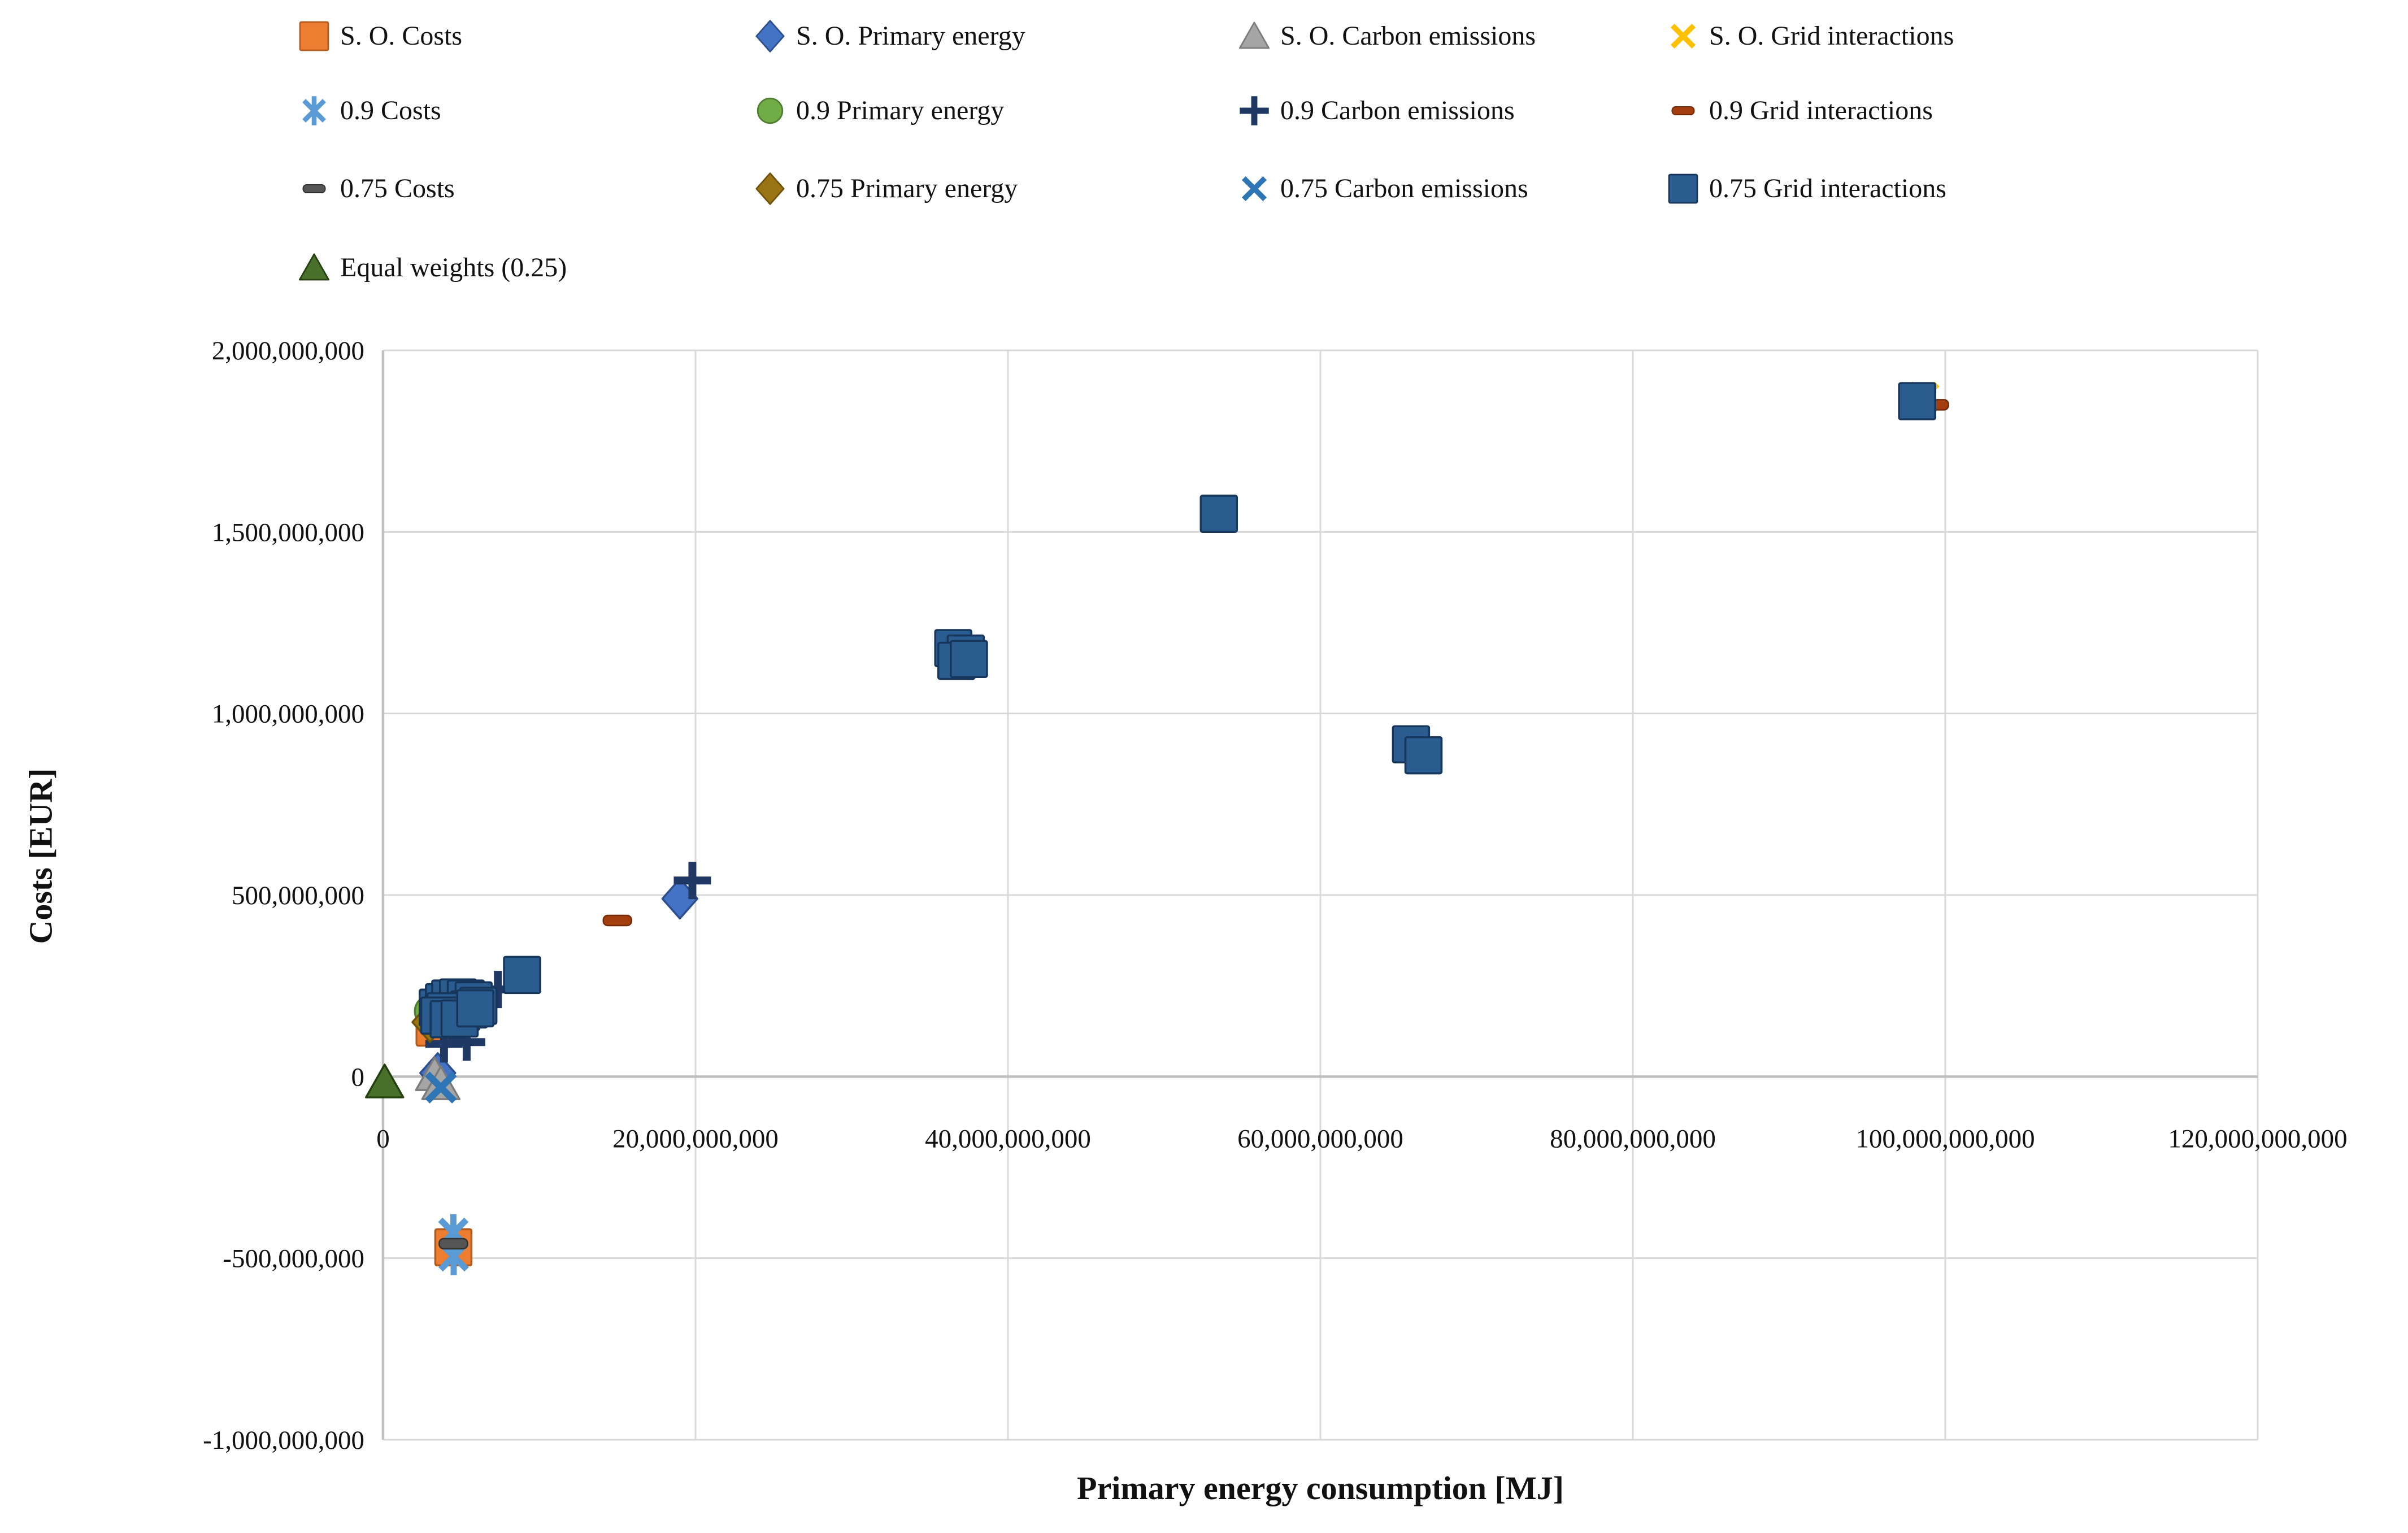  Describe the element at coordinates (401, 36) in the screenshot. I see `legend-label: S. O. Costs` at that location.